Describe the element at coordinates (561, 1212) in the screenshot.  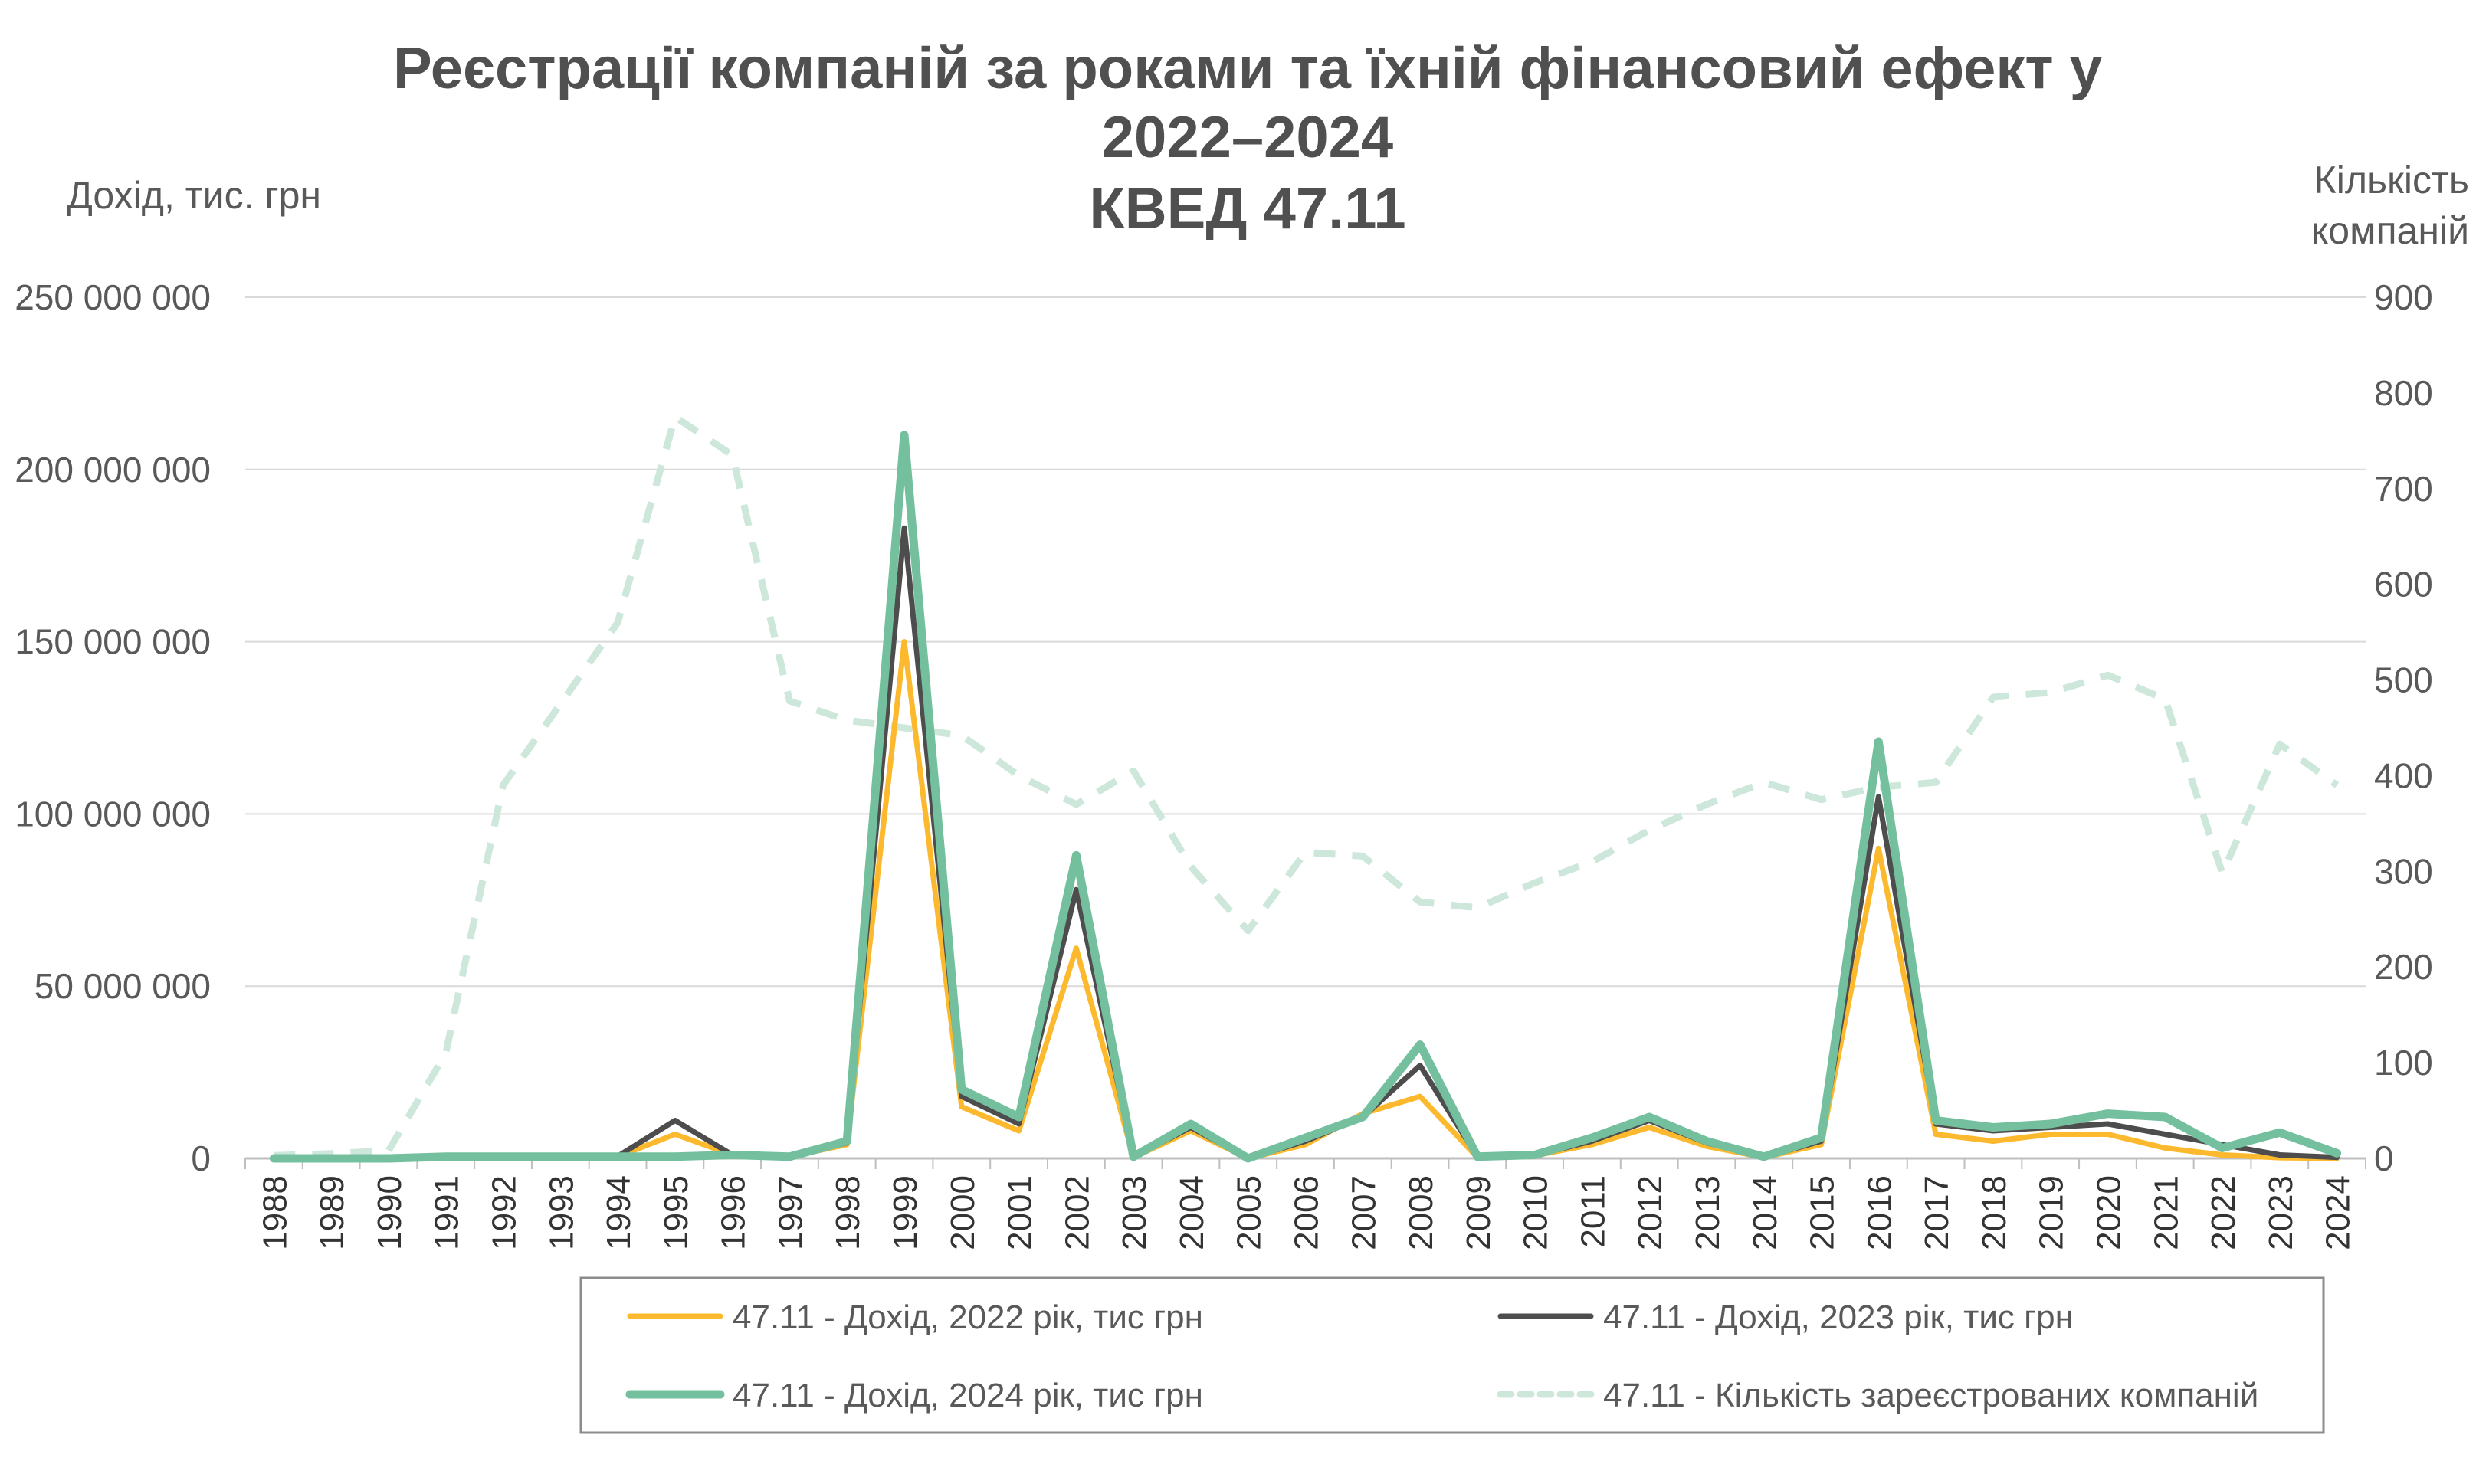
I see `x-tick-label: 1993` at that location.